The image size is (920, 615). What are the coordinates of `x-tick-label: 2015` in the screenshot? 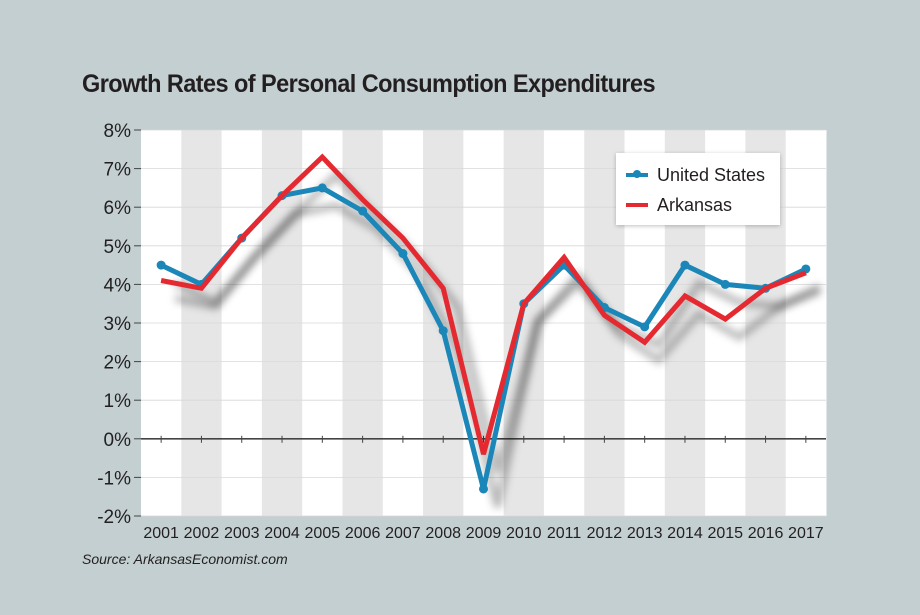 It's located at (725, 533).